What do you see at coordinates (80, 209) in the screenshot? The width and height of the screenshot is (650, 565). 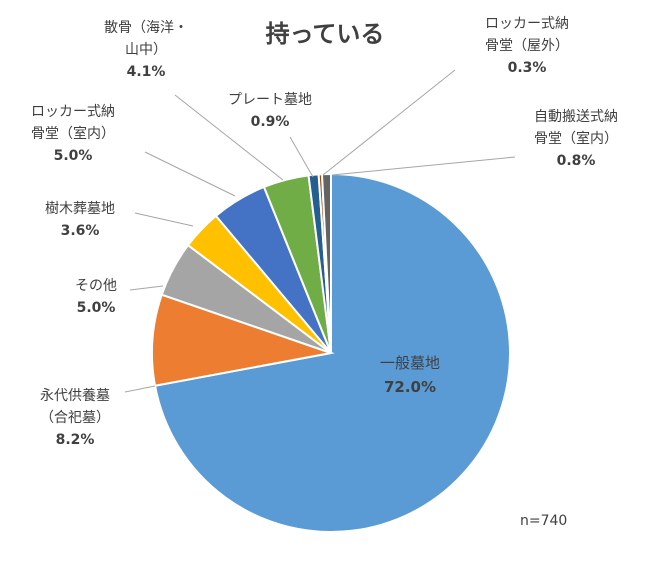 I see `slice-label: 樹木葬墓地` at bounding box center [80, 209].